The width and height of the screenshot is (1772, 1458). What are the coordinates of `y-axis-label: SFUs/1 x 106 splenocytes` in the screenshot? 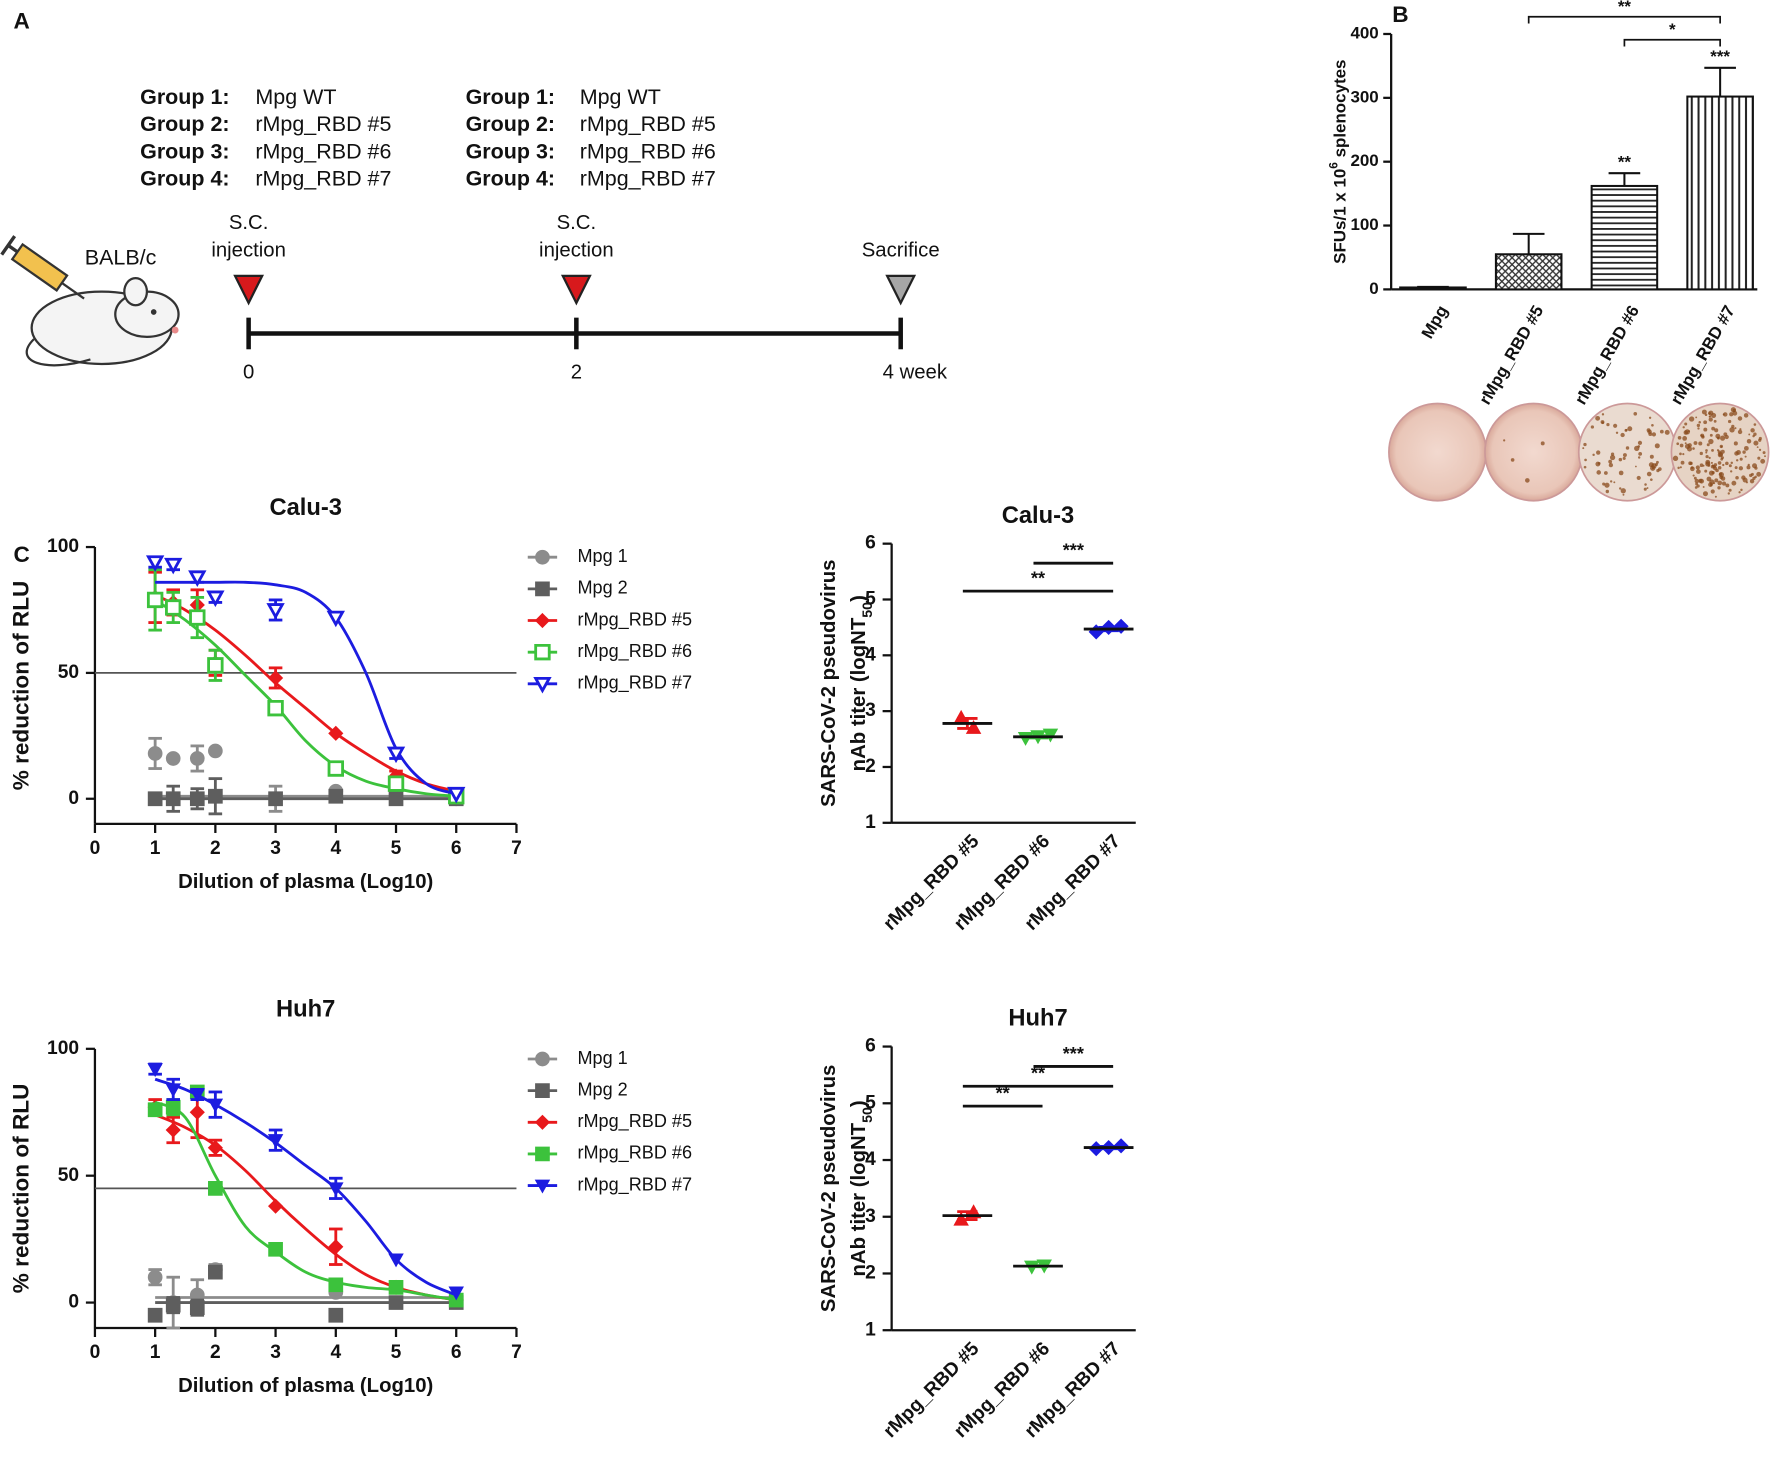 It's located at (1338, 162).